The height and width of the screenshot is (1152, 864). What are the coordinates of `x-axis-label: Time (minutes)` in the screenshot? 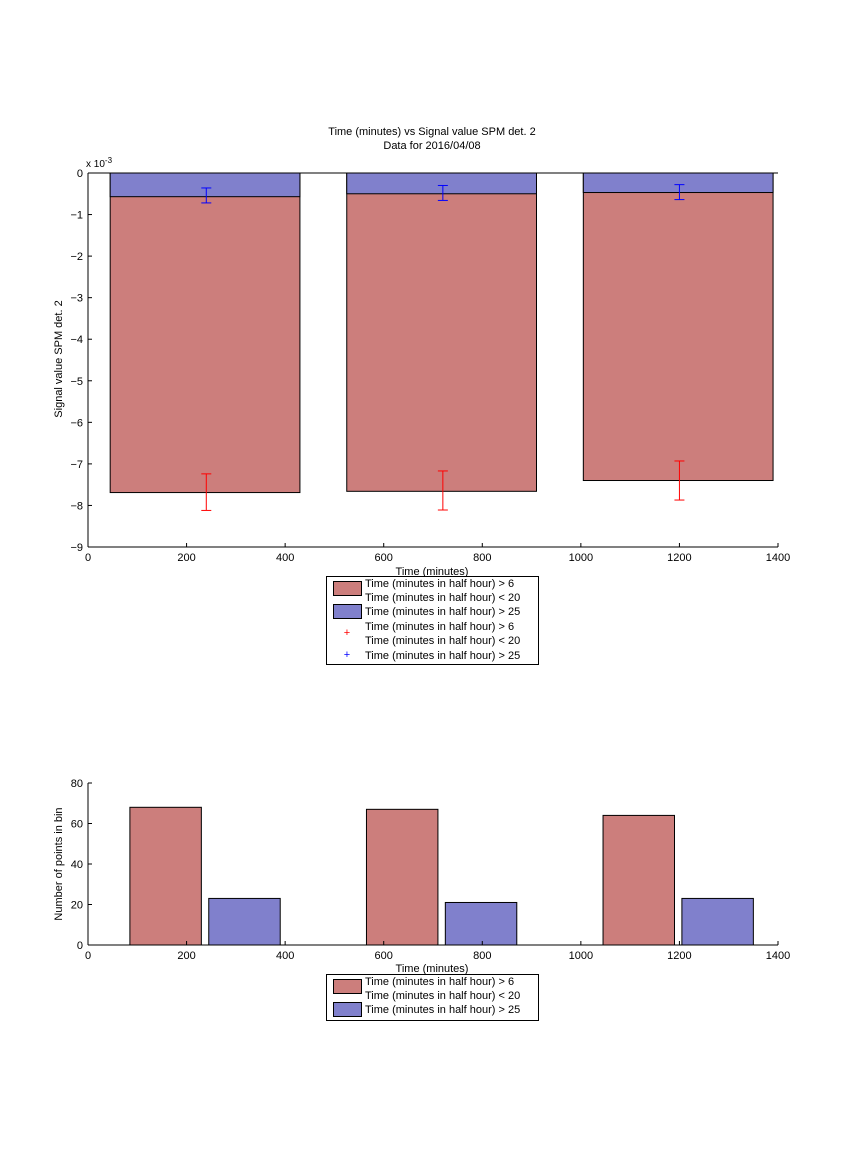 It's located at (432, 572).